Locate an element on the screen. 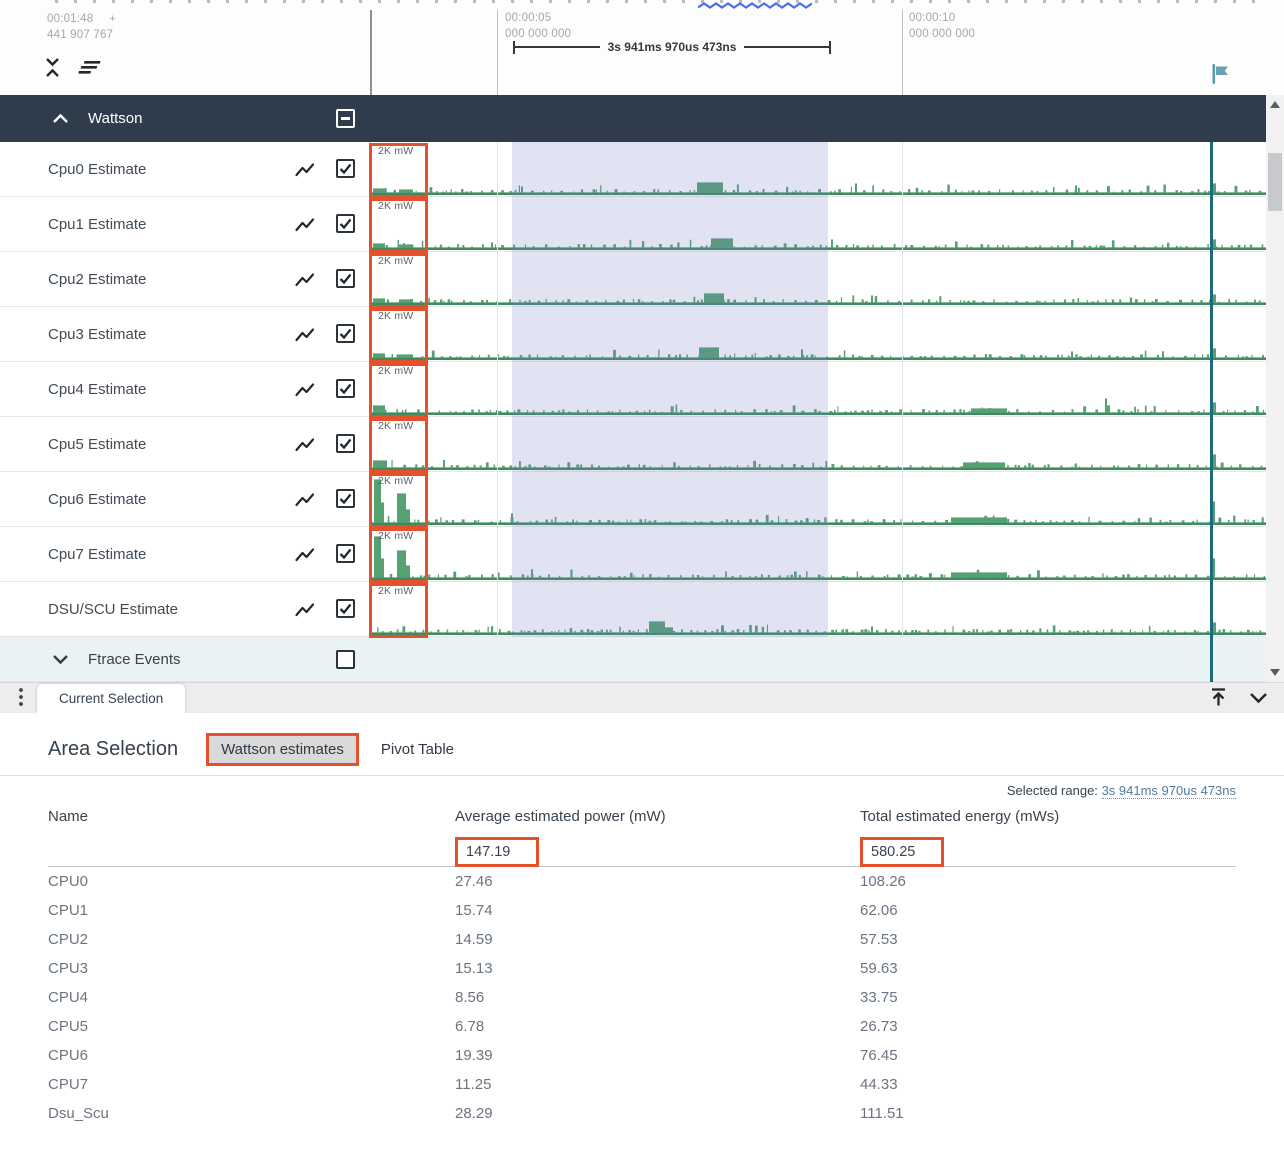 Image resolution: width=1284 pixels, height=1162 pixels. sort-tracks-icon is located at coordinates (90, 67).